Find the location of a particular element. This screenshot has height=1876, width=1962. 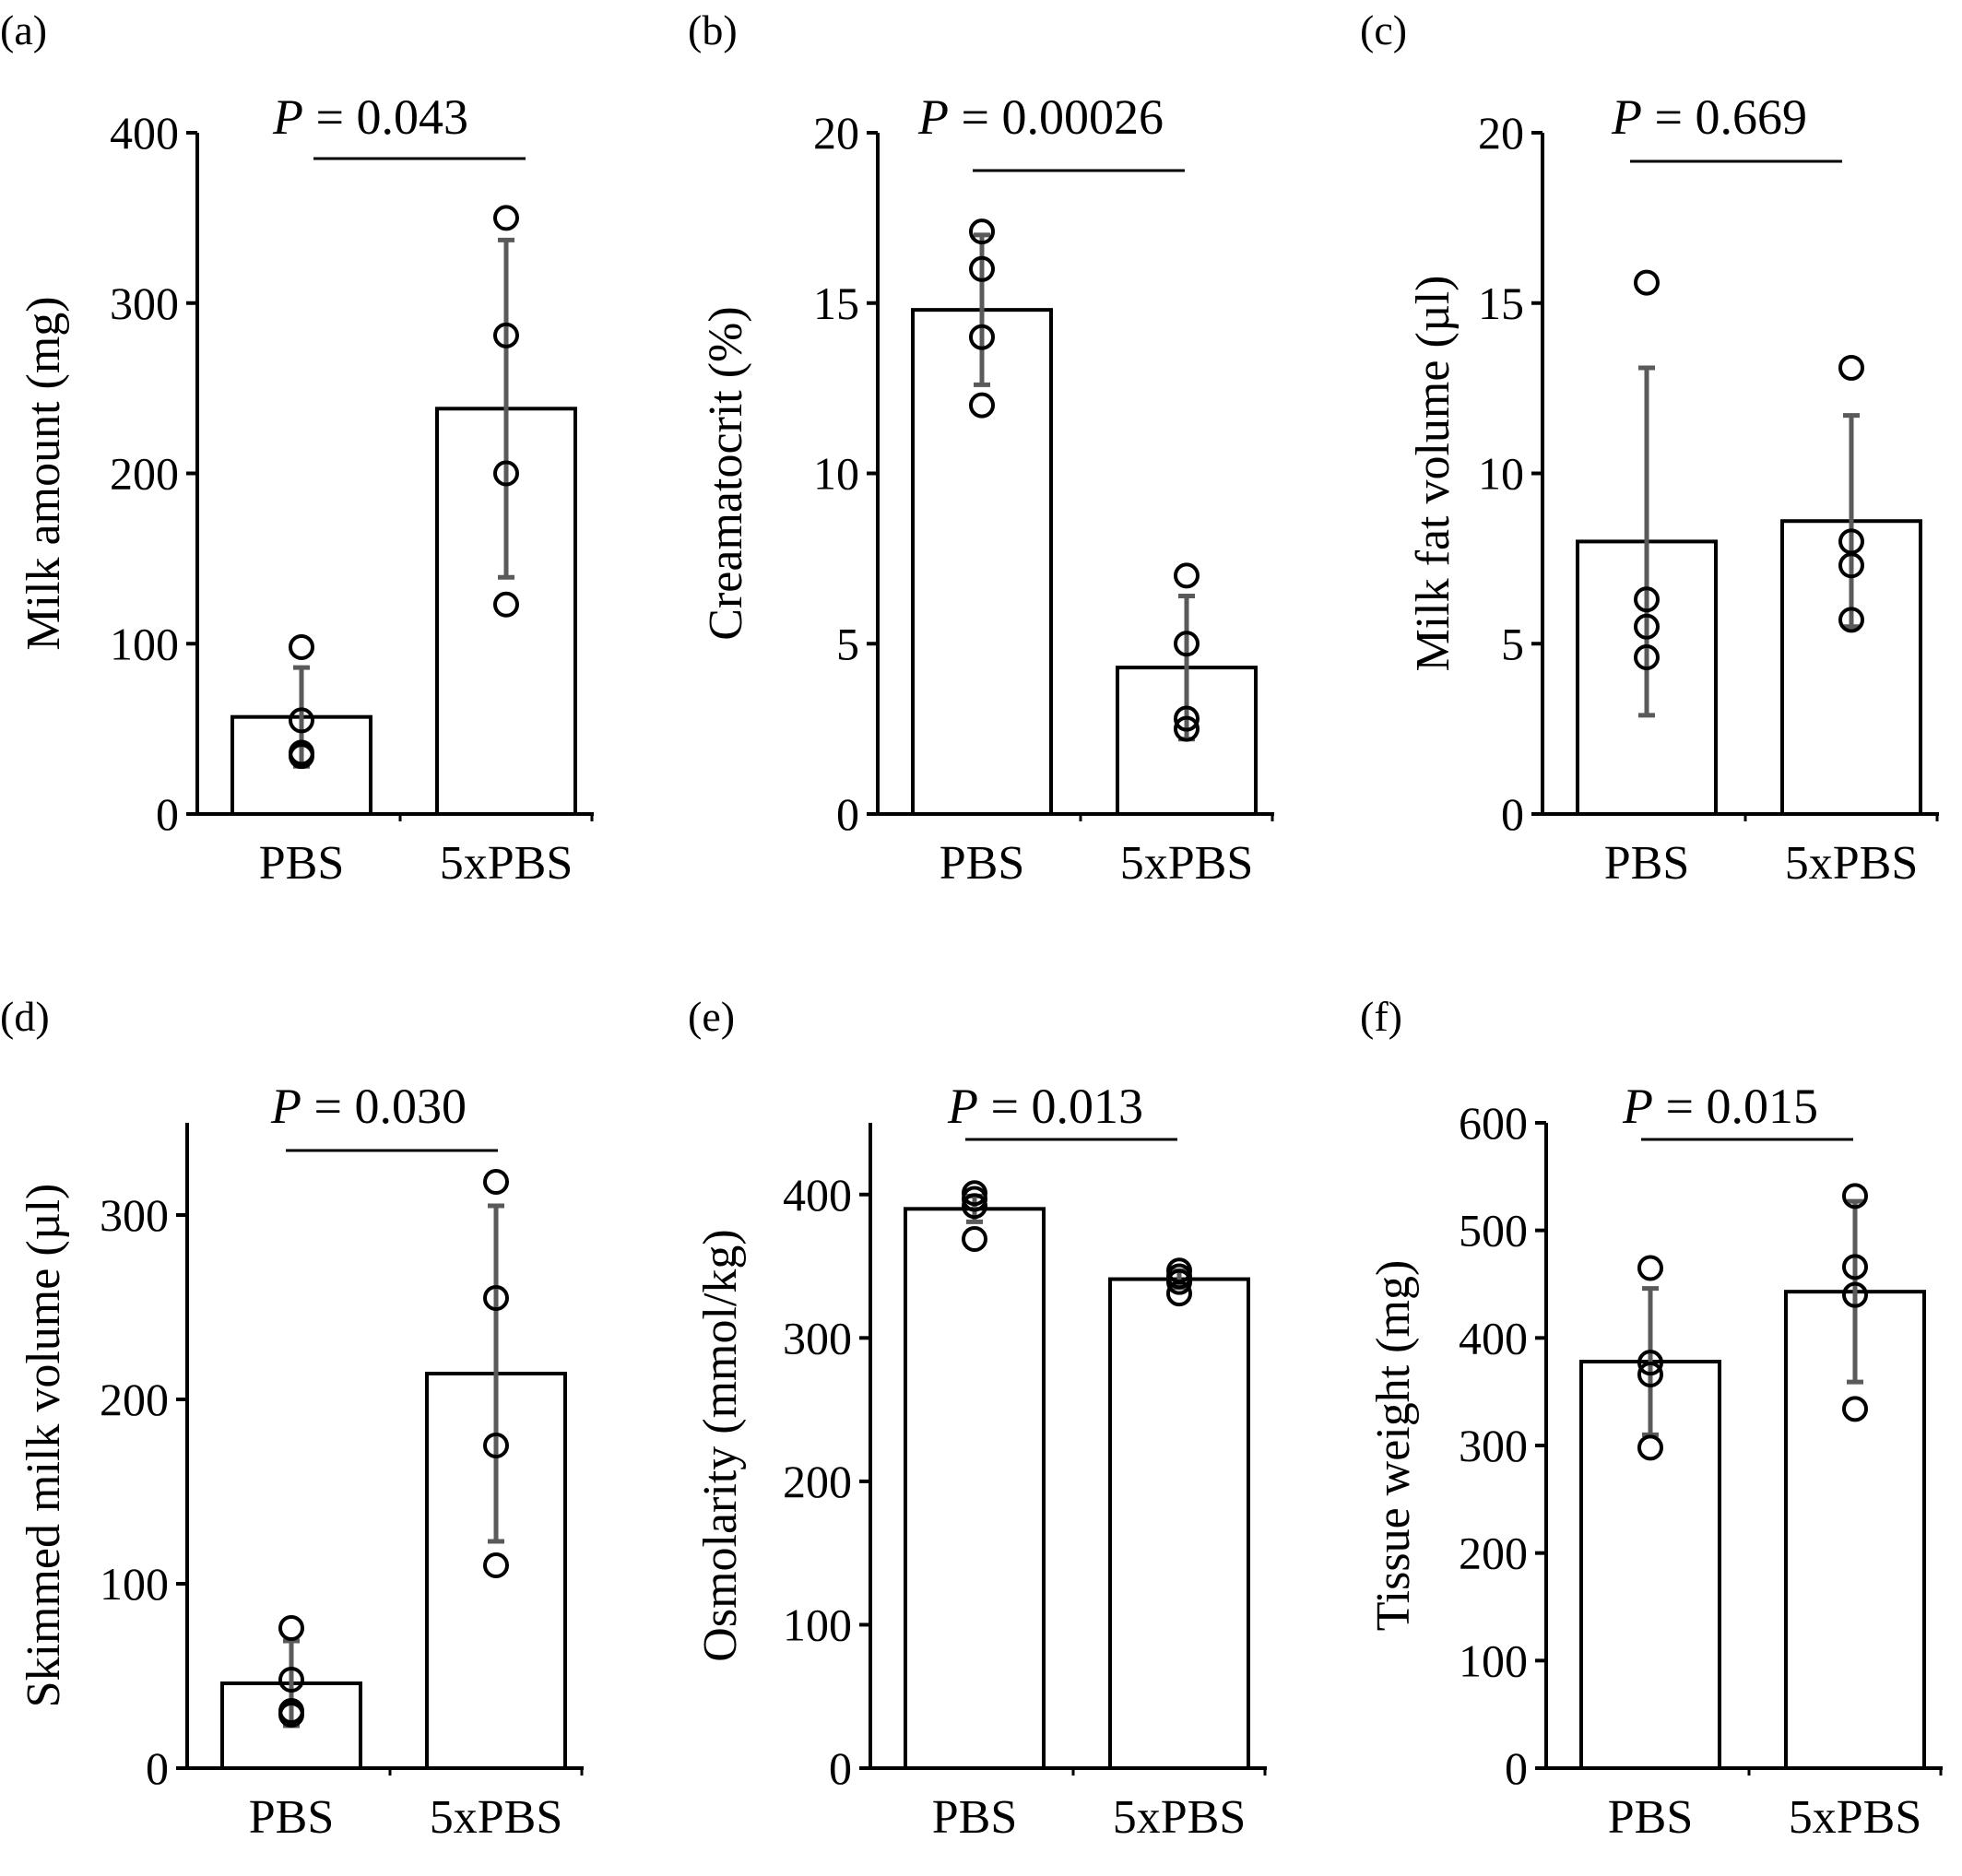

panel-label: (f) is located at coordinates (1381, 1017).